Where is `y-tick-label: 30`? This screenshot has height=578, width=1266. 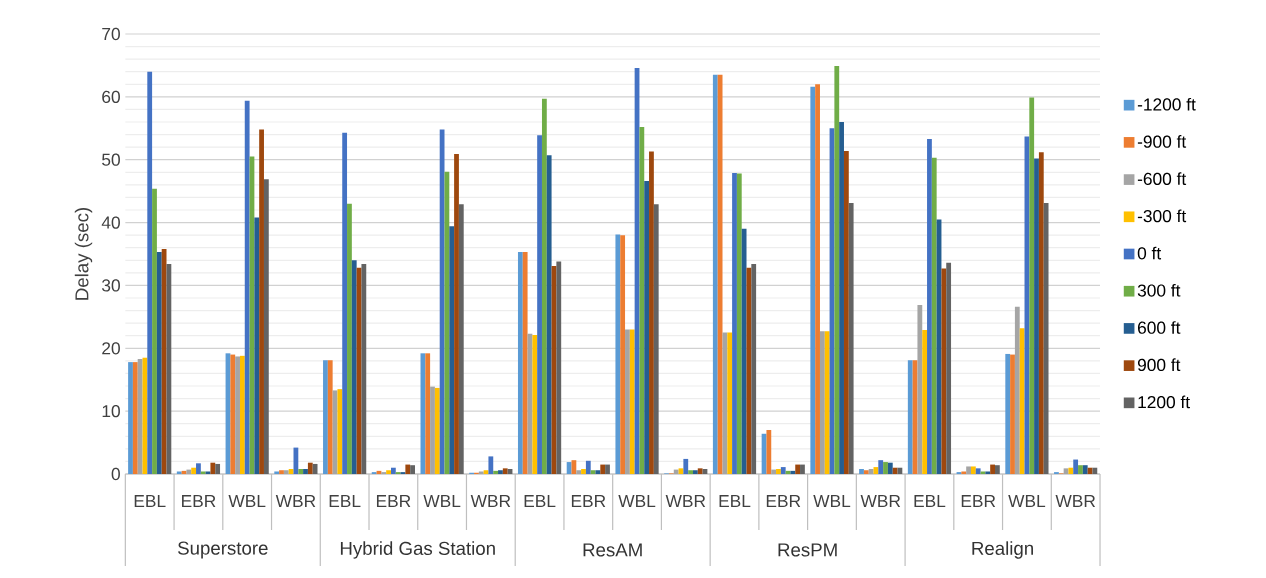 y-tick-label: 30 is located at coordinates (111, 285).